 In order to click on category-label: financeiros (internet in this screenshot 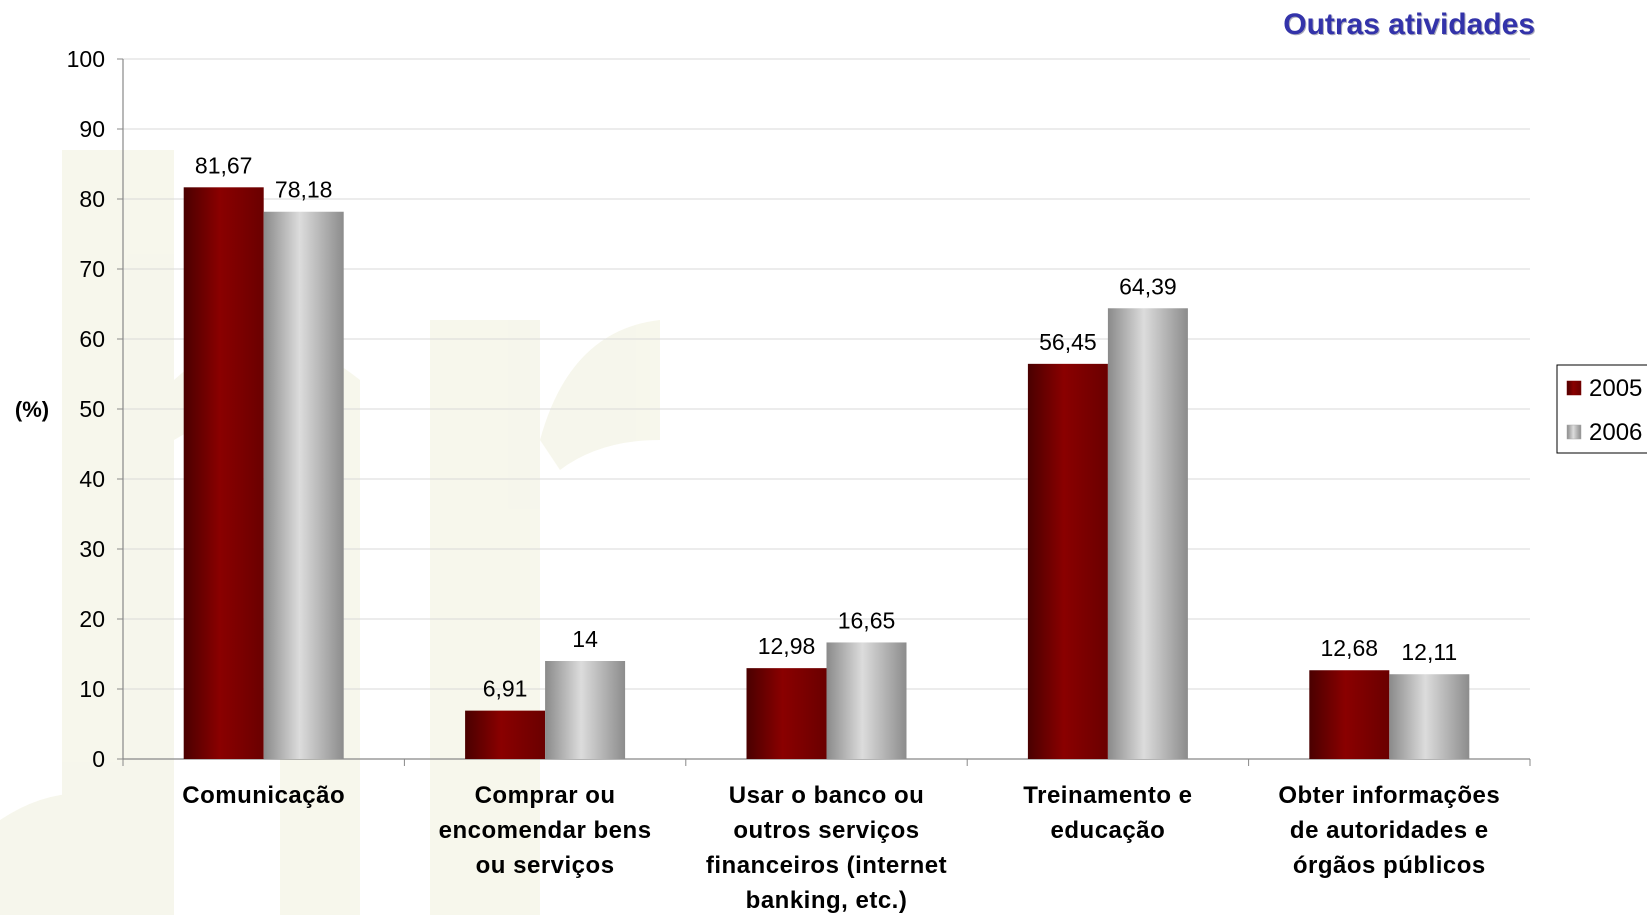, I will do `click(826, 865)`.